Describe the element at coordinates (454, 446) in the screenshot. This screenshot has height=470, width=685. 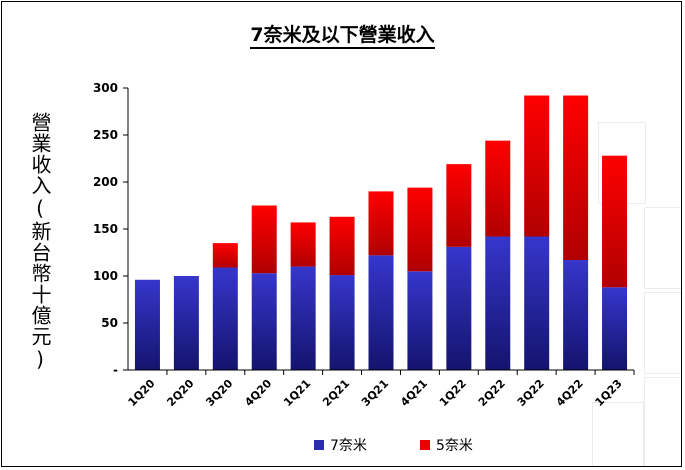
I see `legend-label-5nm: 5奈米` at that location.